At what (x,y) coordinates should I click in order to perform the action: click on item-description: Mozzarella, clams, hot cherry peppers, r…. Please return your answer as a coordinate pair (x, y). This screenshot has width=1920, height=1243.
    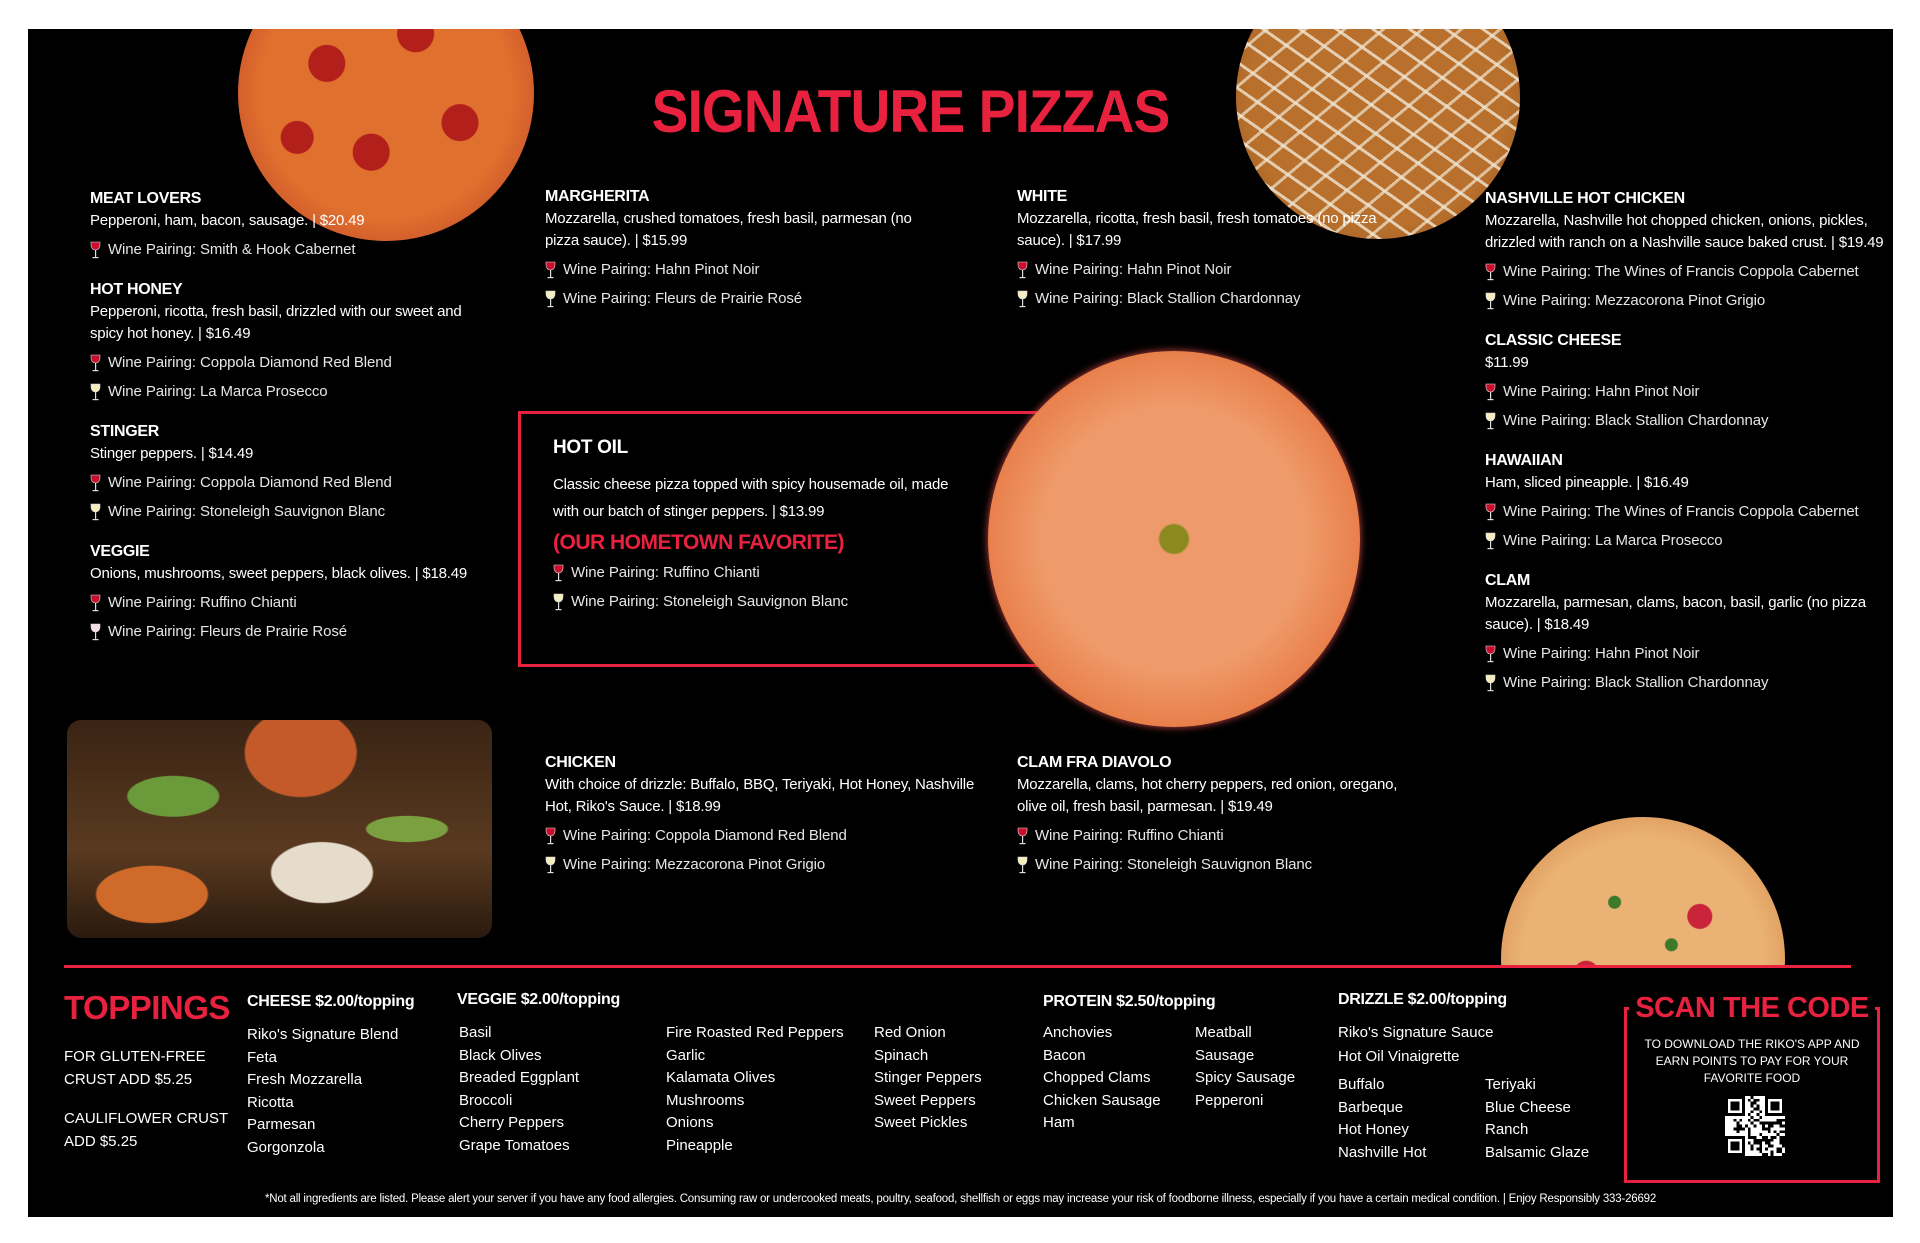
    Looking at the image, I should click on (1207, 795).